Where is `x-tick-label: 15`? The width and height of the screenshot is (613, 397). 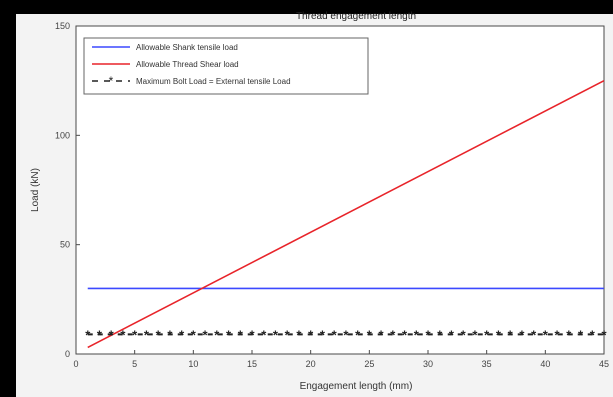
x-tick-label: 15 is located at coordinates (252, 364).